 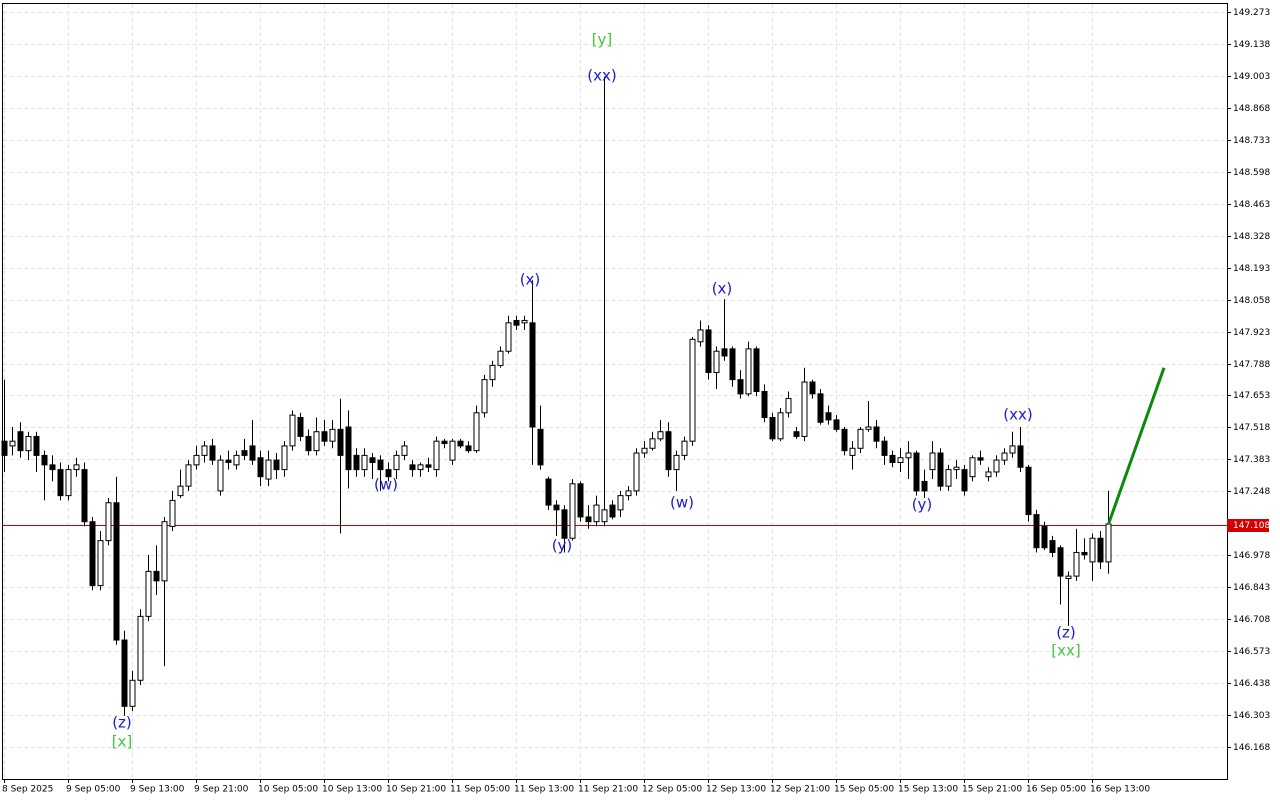 What do you see at coordinates (1251, 365) in the screenshot?
I see `y-tick-label: 147.788` at bounding box center [1251, 365].